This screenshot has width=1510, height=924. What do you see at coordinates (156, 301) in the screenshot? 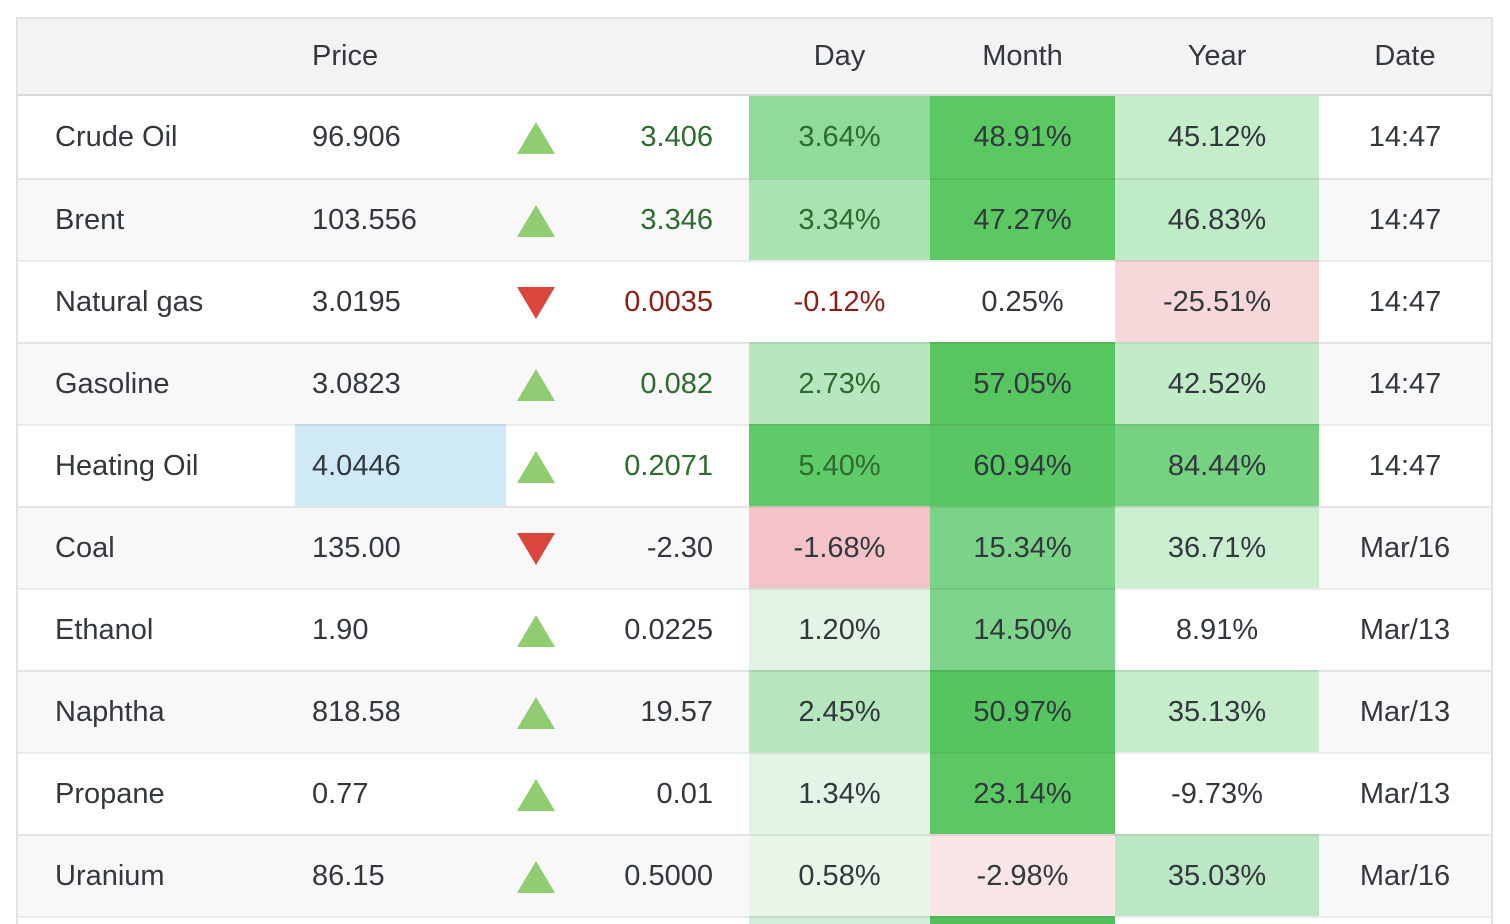
I see `commodity-name-link: Natural gas` at bounding box center [156, 301].